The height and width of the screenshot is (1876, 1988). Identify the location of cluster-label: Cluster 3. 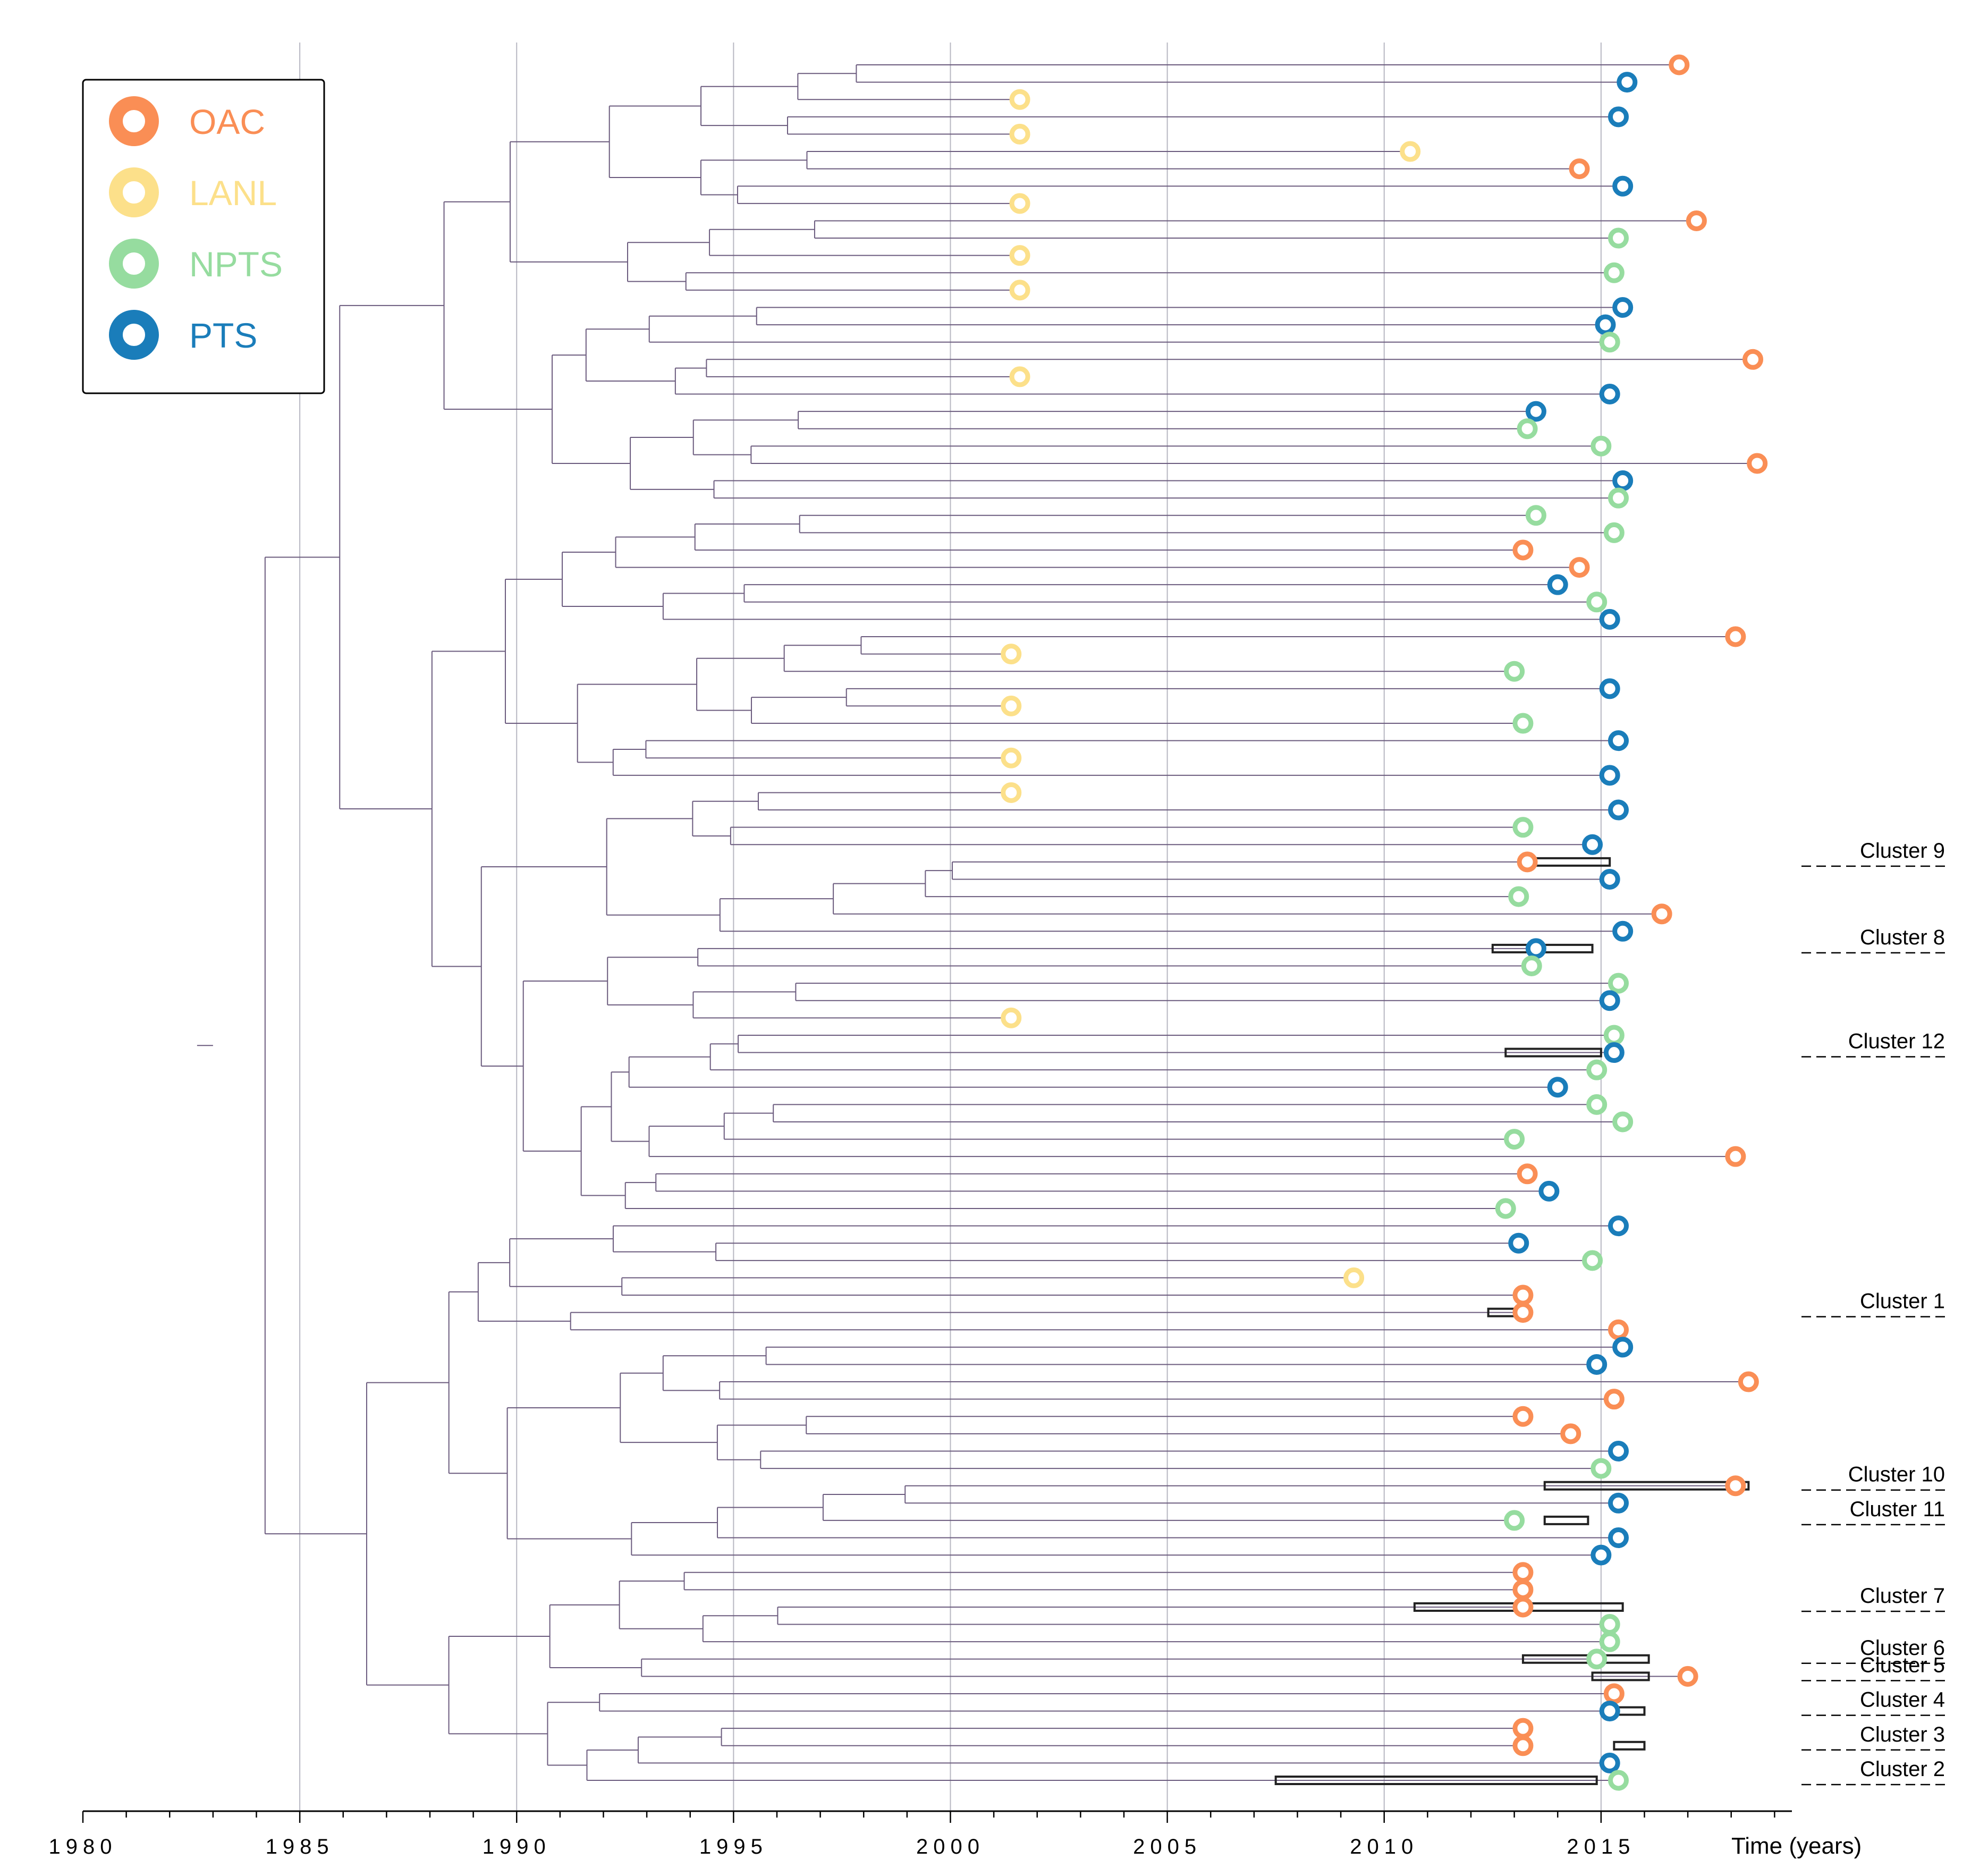
(1903, 1734).